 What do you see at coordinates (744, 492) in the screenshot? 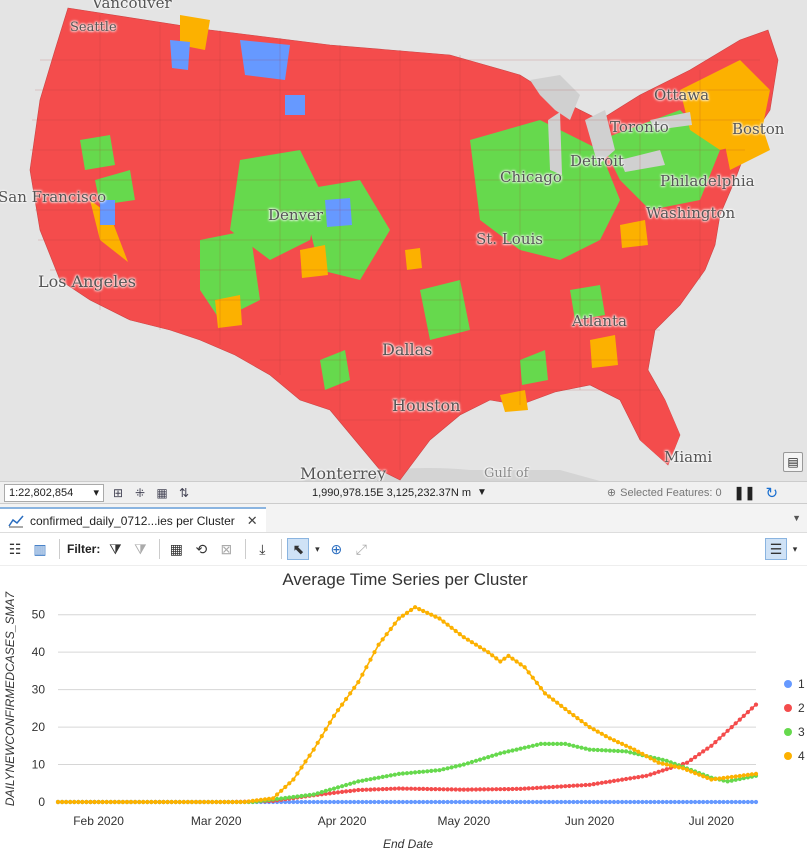
I see `pause-drawing-icon: ❚❚` at bounding box center [744, 492].